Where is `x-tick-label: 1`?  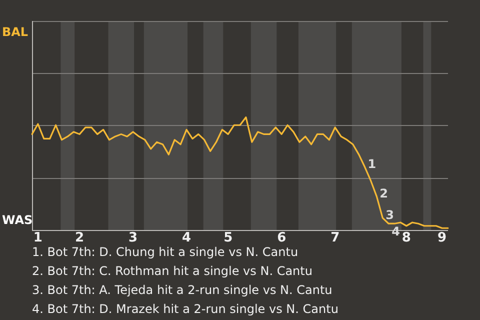
x-tick-label: 1 is located at coordinates (37, 238).